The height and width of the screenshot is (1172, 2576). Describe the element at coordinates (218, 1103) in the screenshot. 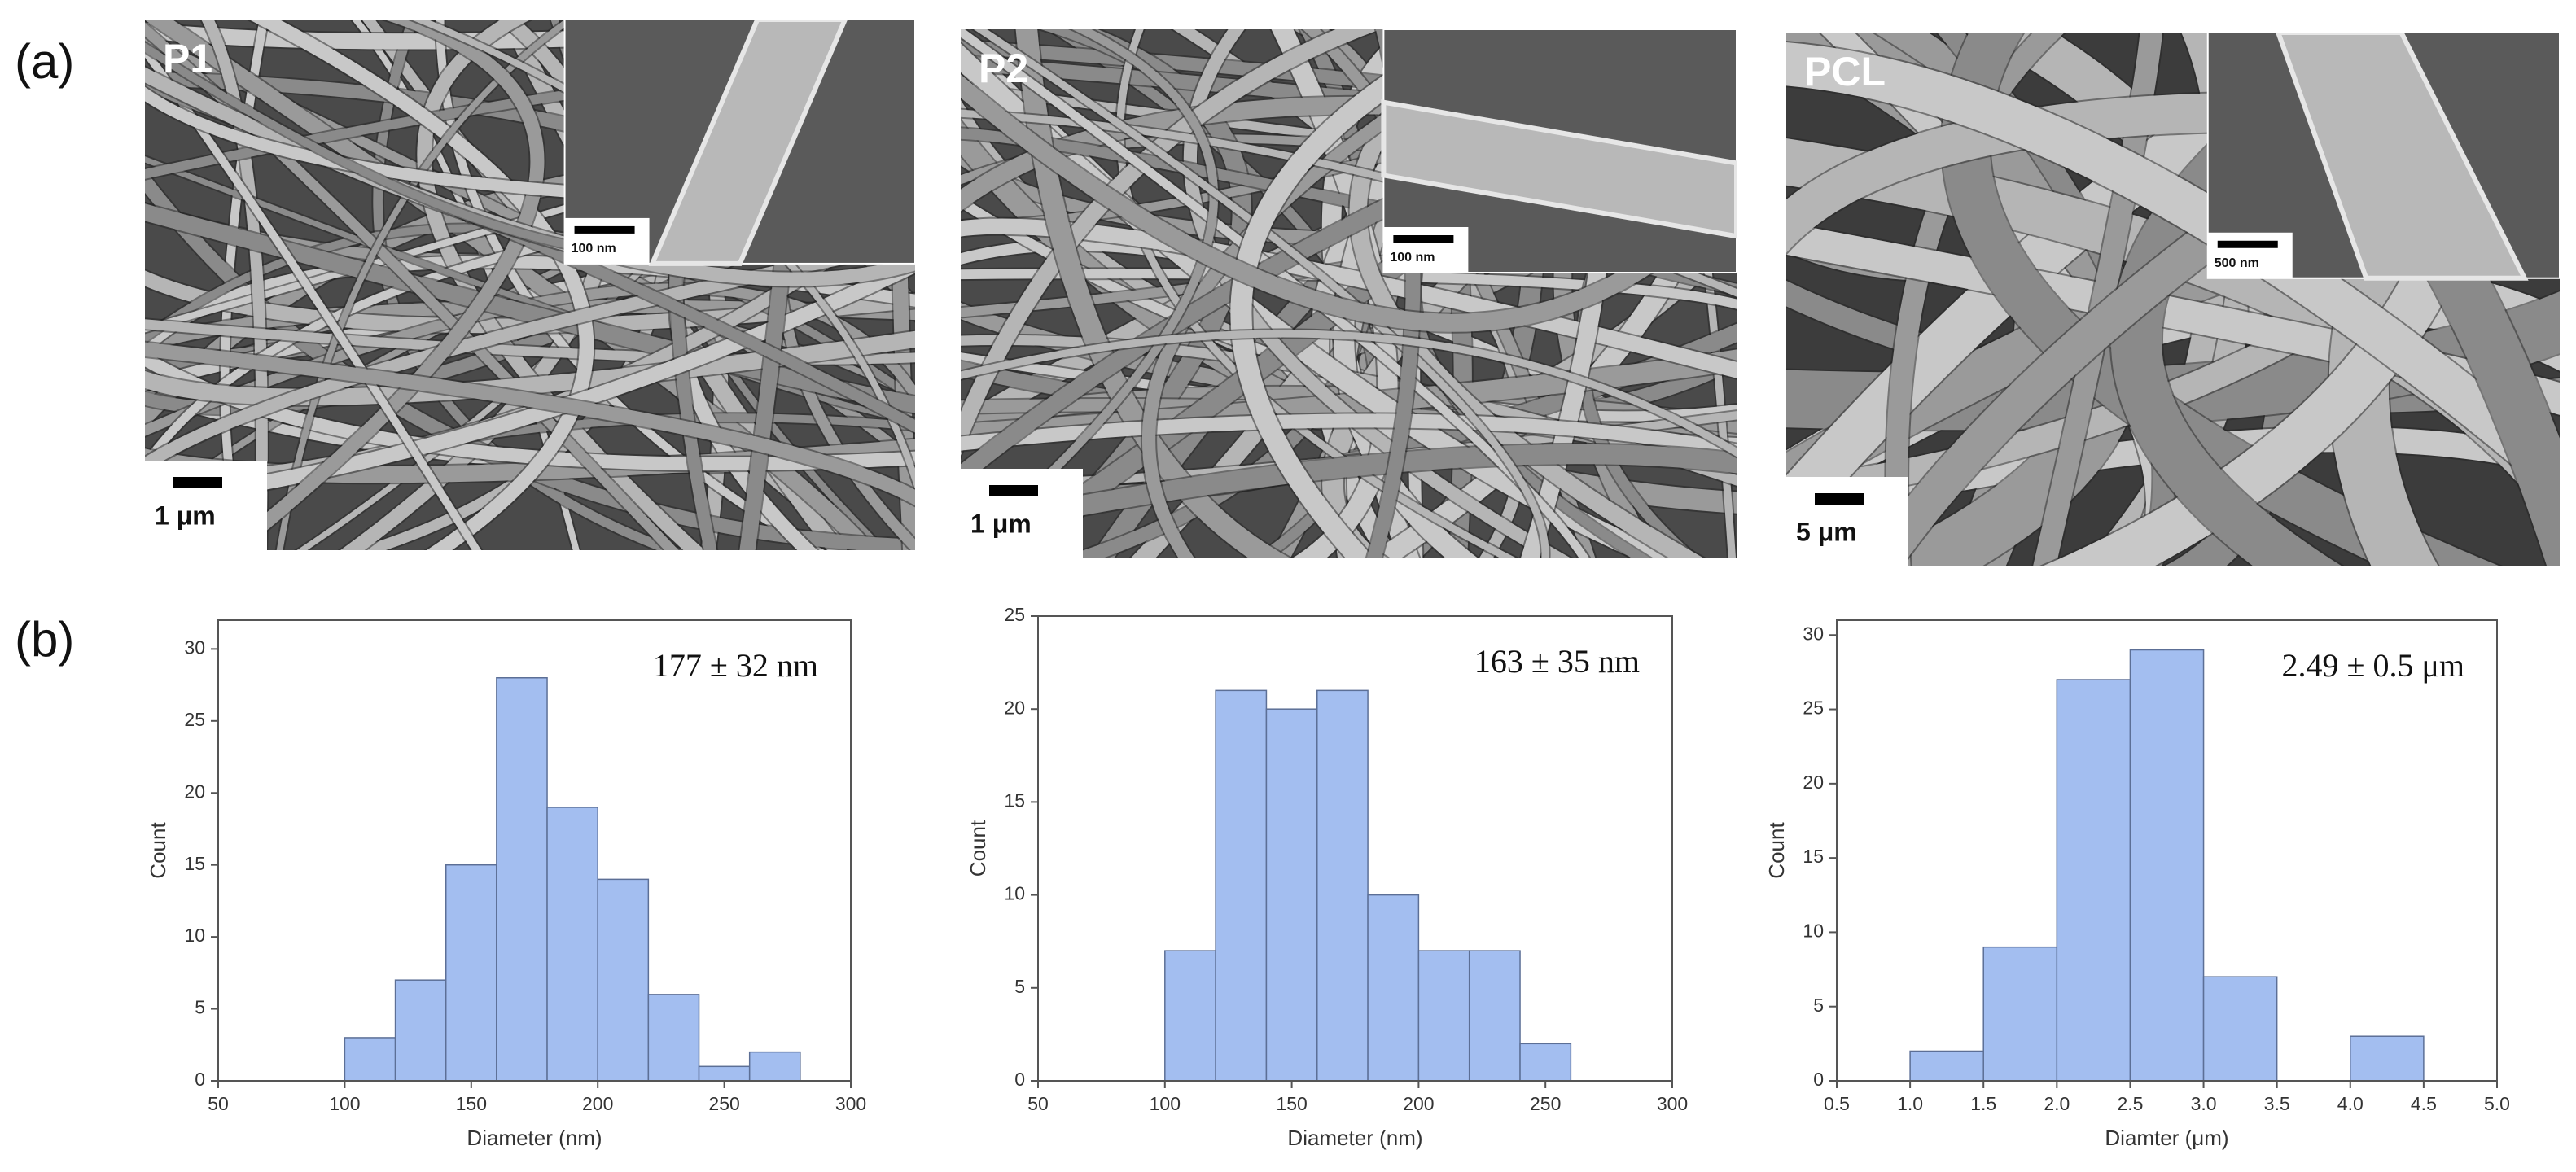

I see `x-tick-label: 50` at that location.